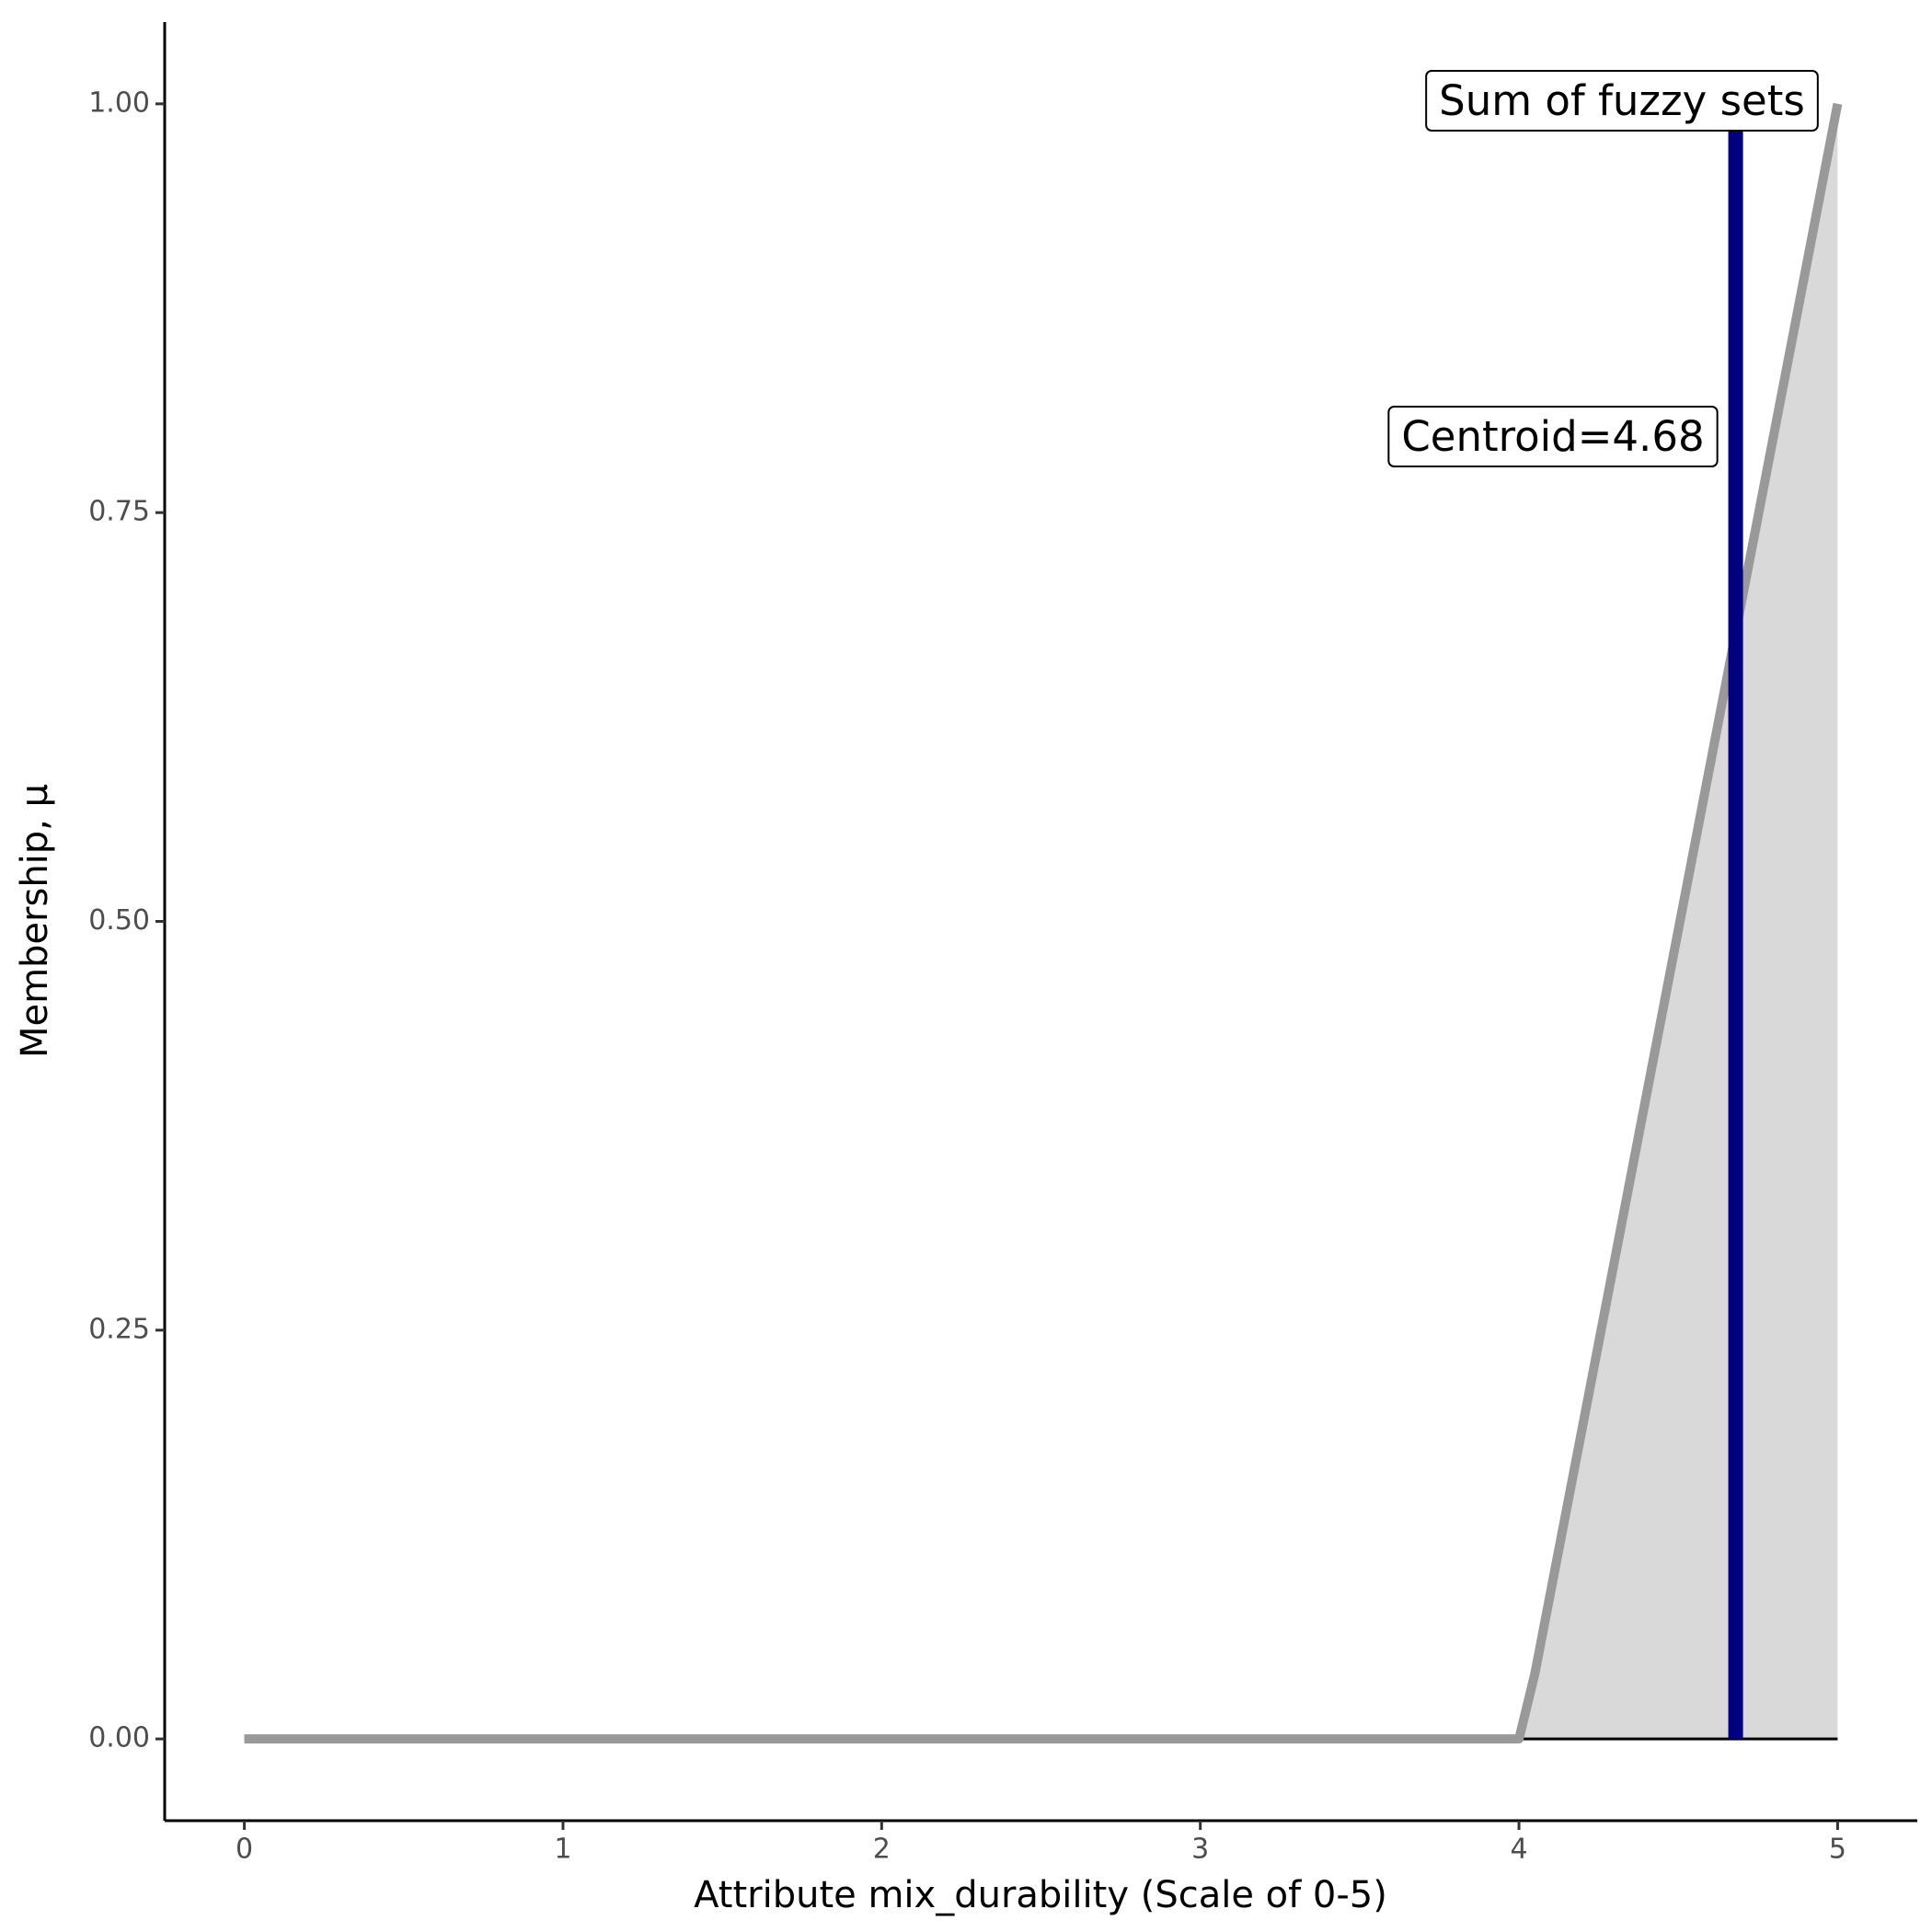  I want to click on y-tick-label: 0.25, so click(119, 1329).